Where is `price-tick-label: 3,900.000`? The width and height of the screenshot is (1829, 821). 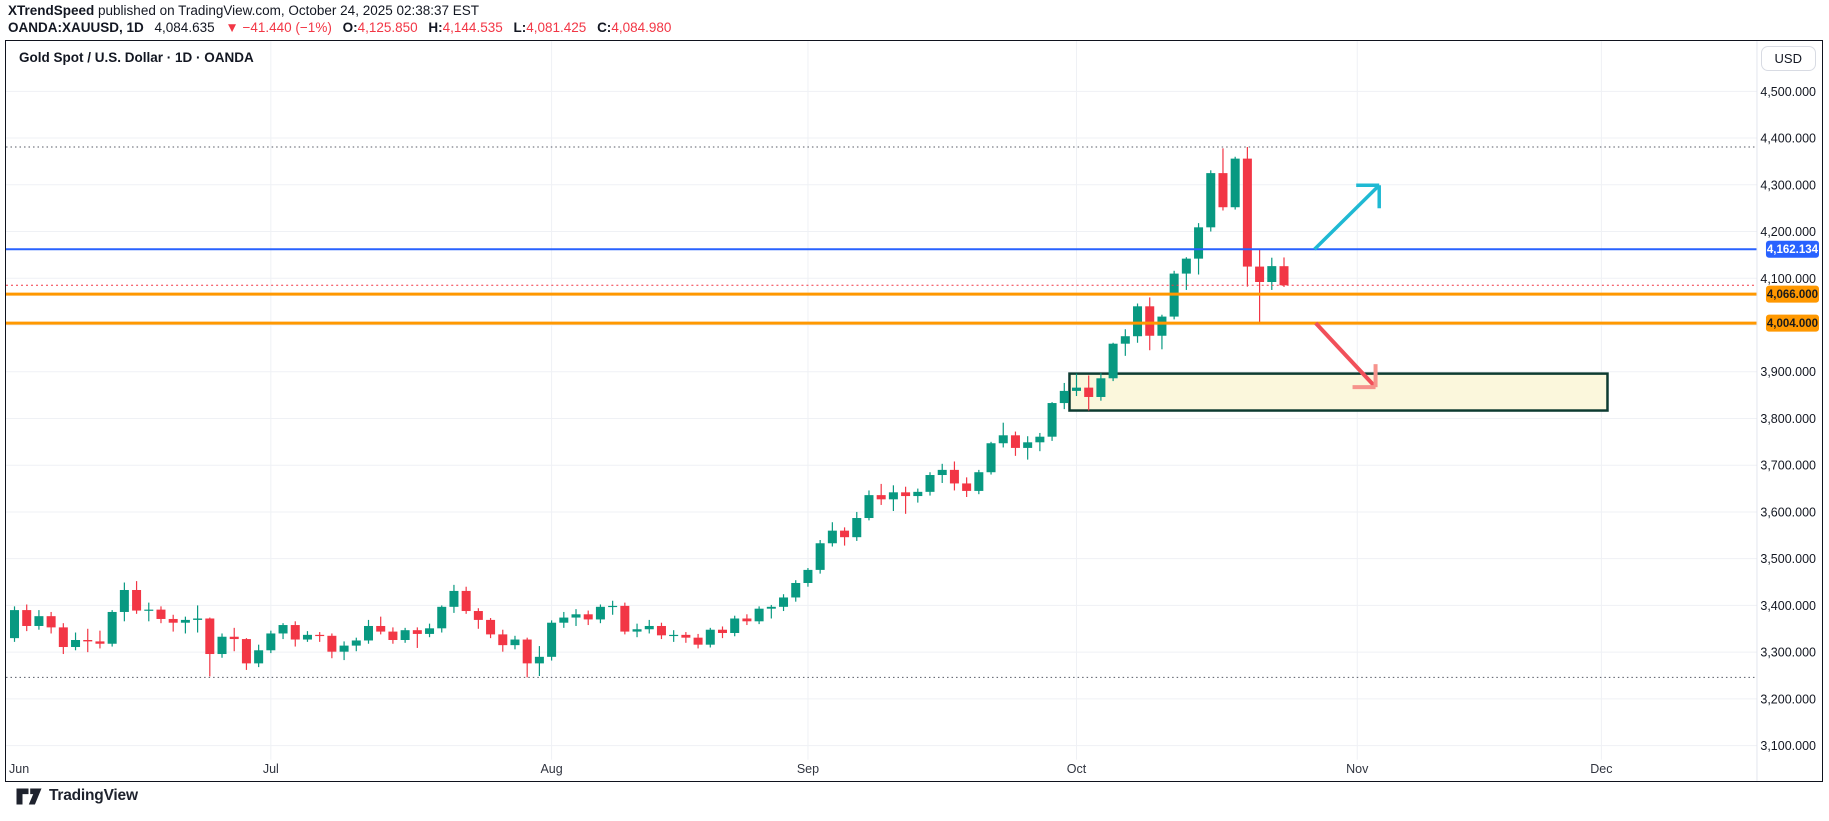 price-tick-label: 3,900.000 is located at coordinates (1788, 372).